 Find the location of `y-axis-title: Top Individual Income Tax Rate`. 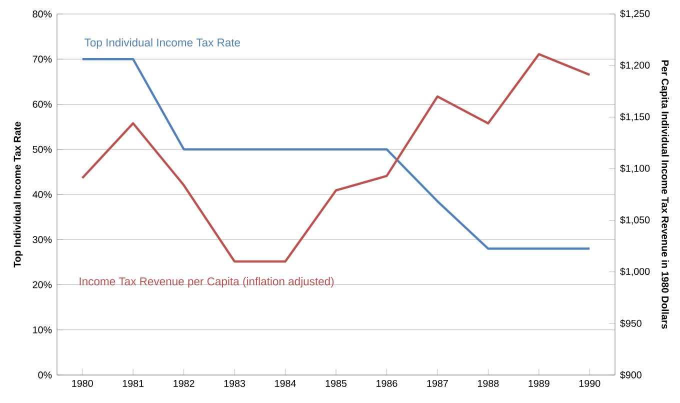

y-axis-title: Top Individual Income Tax Rate is located at coordinates (18, 195).